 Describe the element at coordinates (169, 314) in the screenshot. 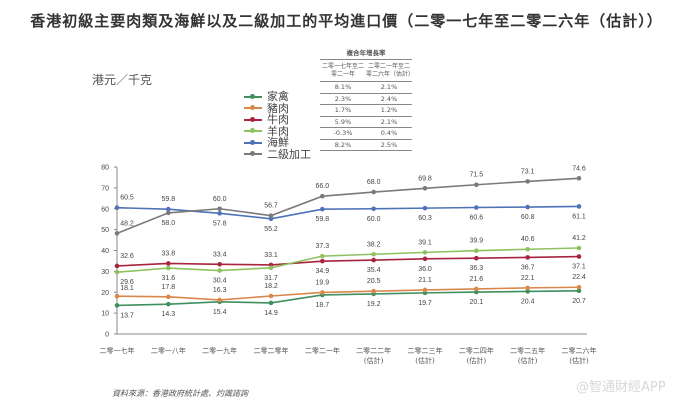

I see `data-label: 14.3` at that location.